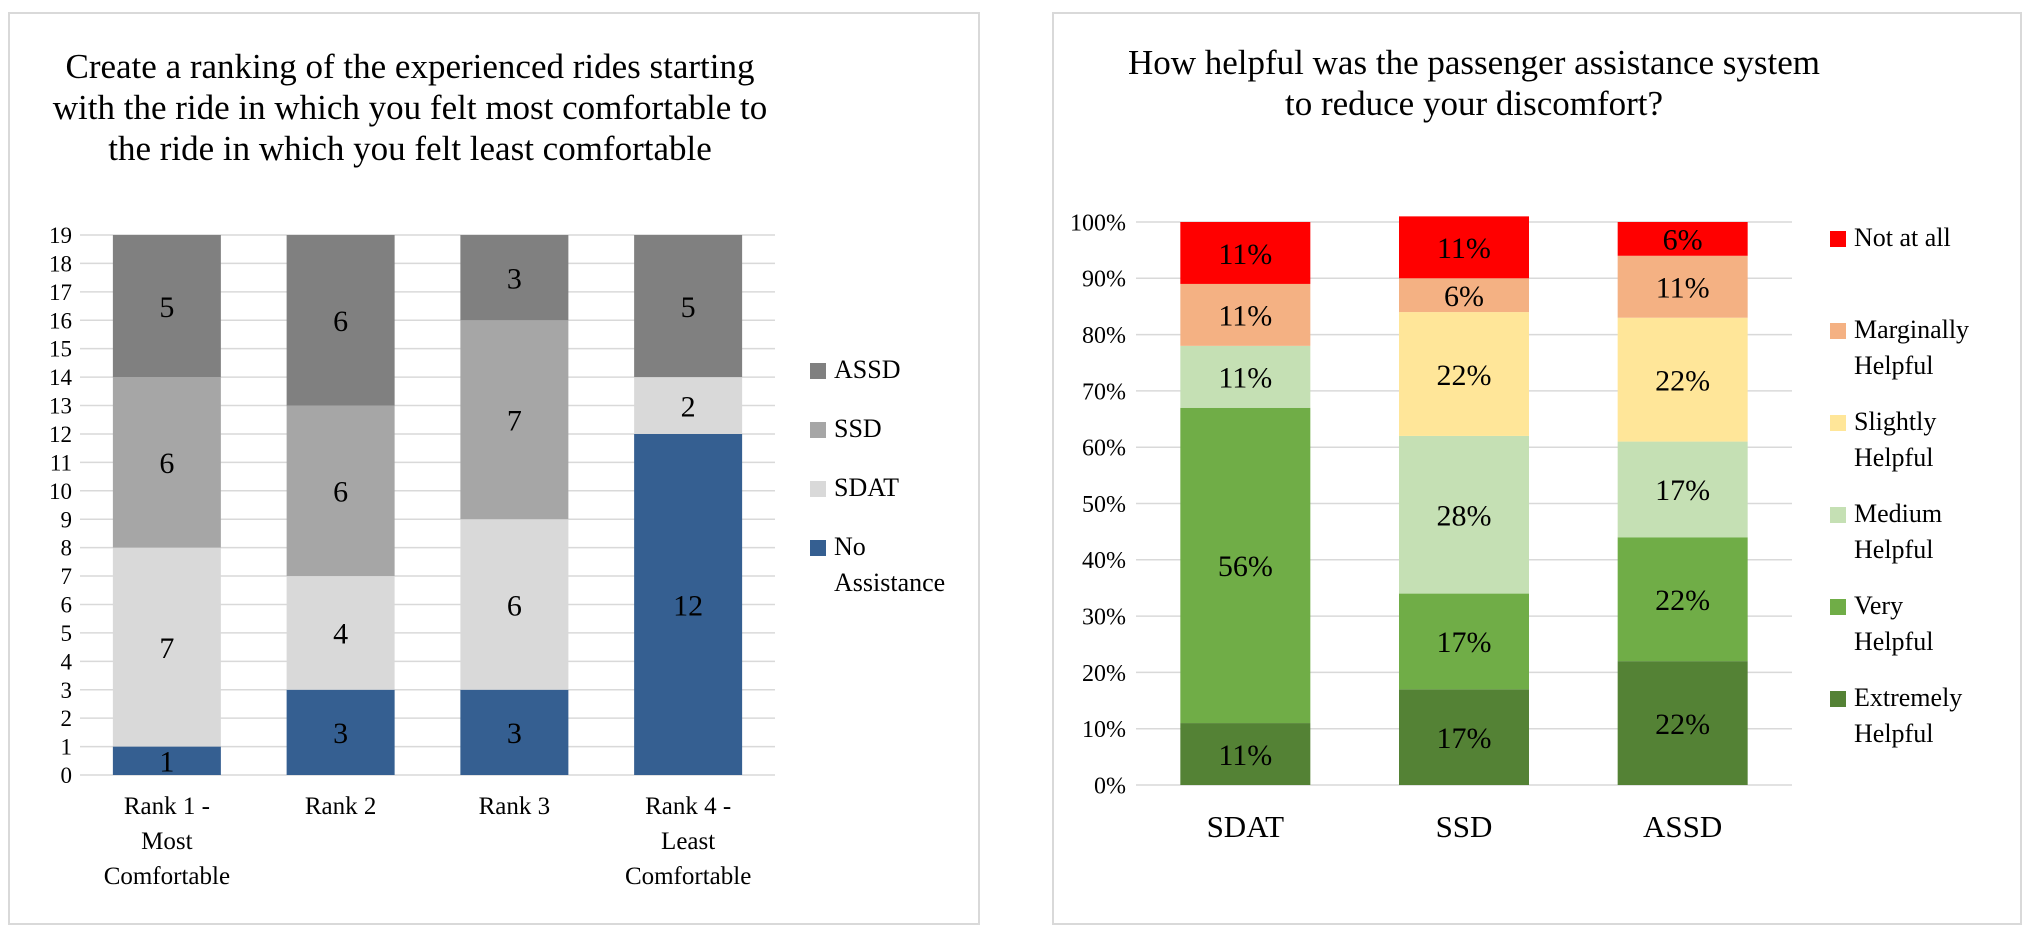 This screenshot has width=2032, height=929. Describe the element at coordinates (1898, 513) in the screenshot. I see `legend-label-medium-helpful: Medium` at that location.